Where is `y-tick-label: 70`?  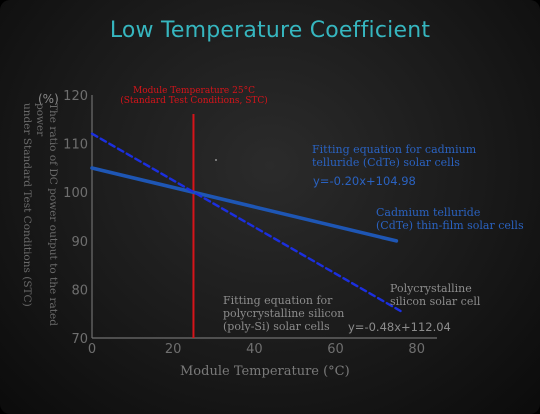 y-tick-label: 70 is located at coordinates (79, 339).